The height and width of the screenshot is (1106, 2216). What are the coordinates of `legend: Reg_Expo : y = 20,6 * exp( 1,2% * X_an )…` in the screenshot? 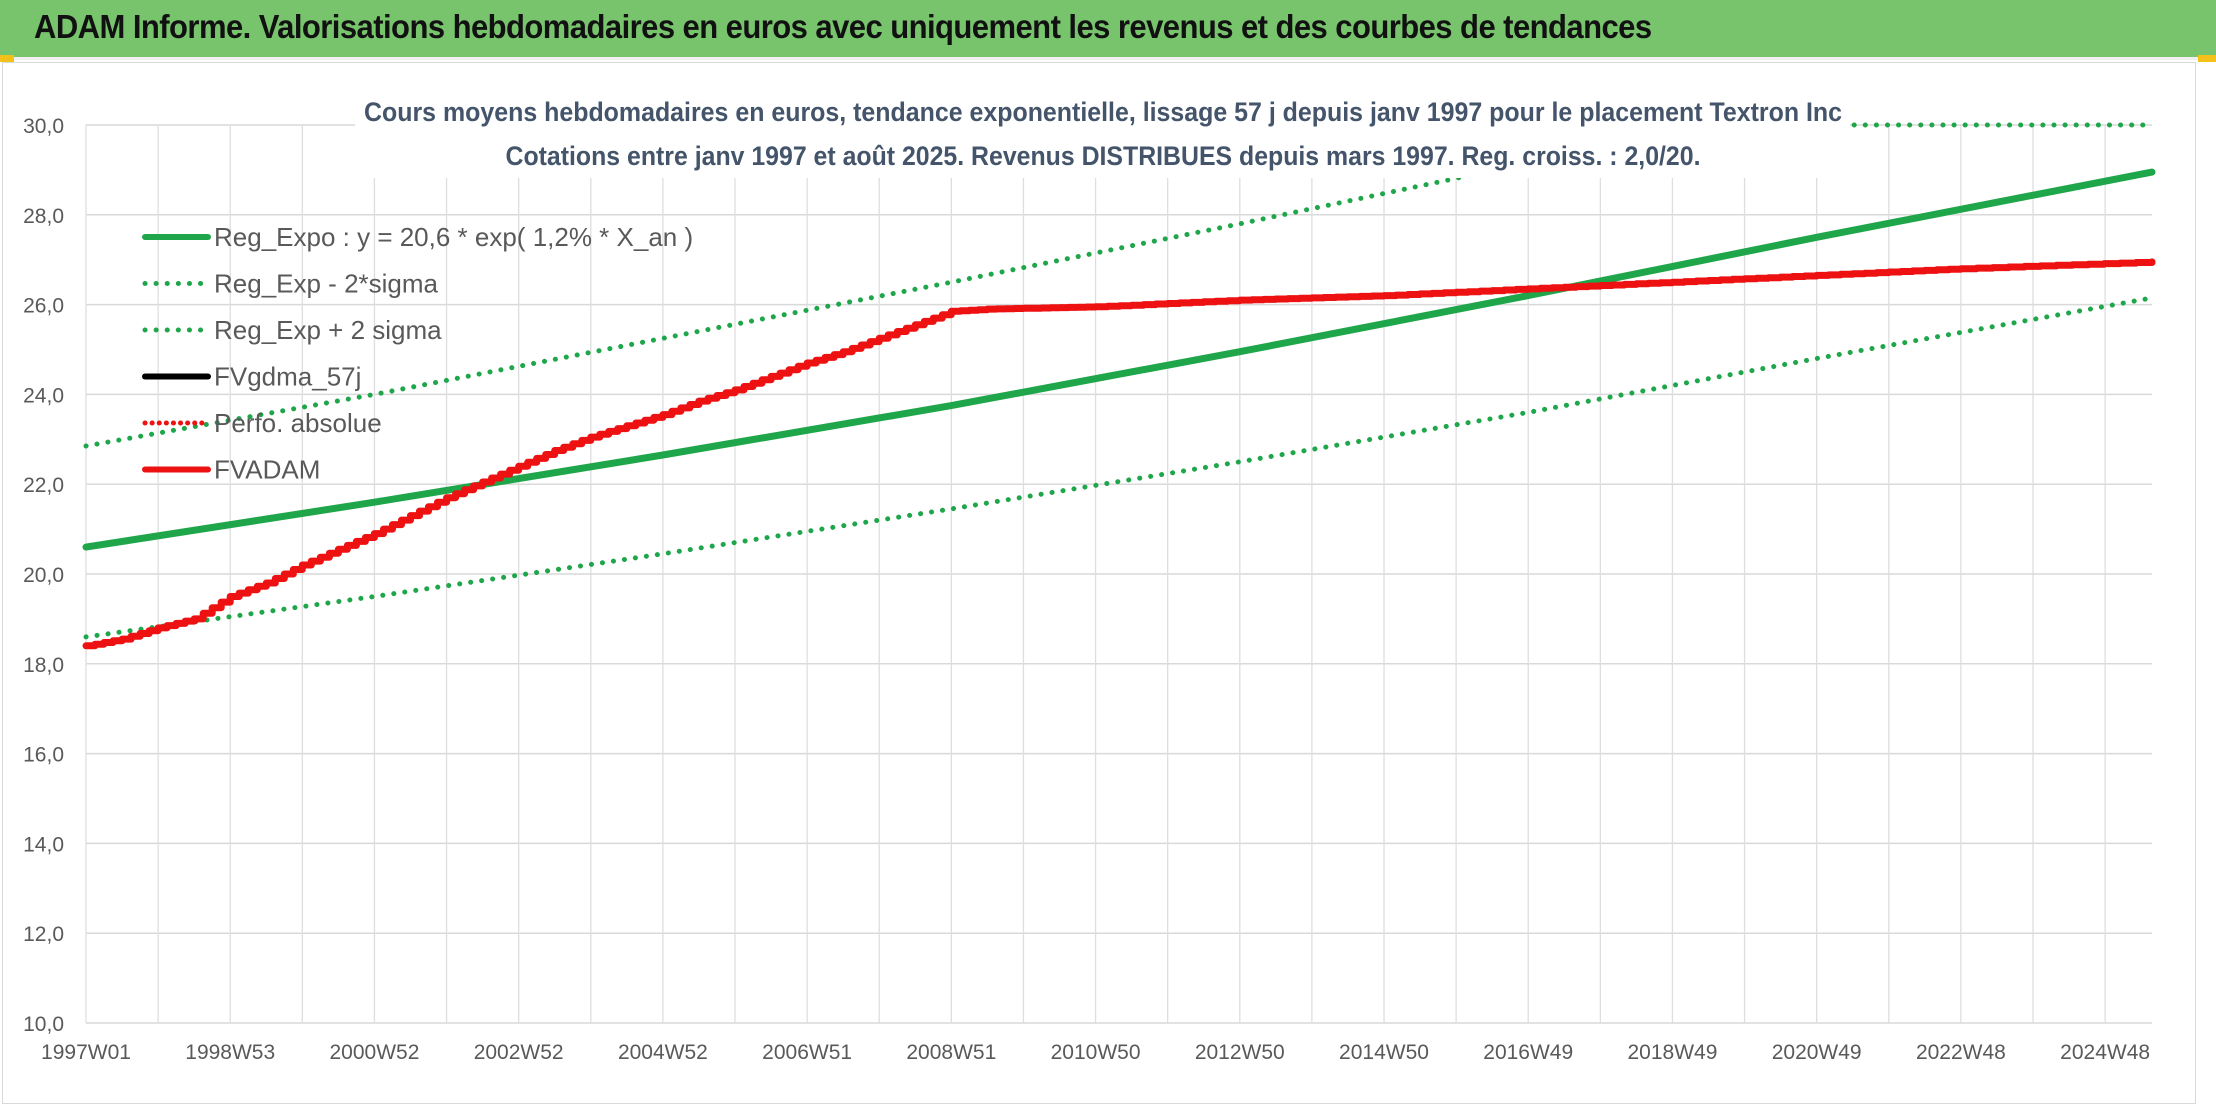 It's located at (417, 353).